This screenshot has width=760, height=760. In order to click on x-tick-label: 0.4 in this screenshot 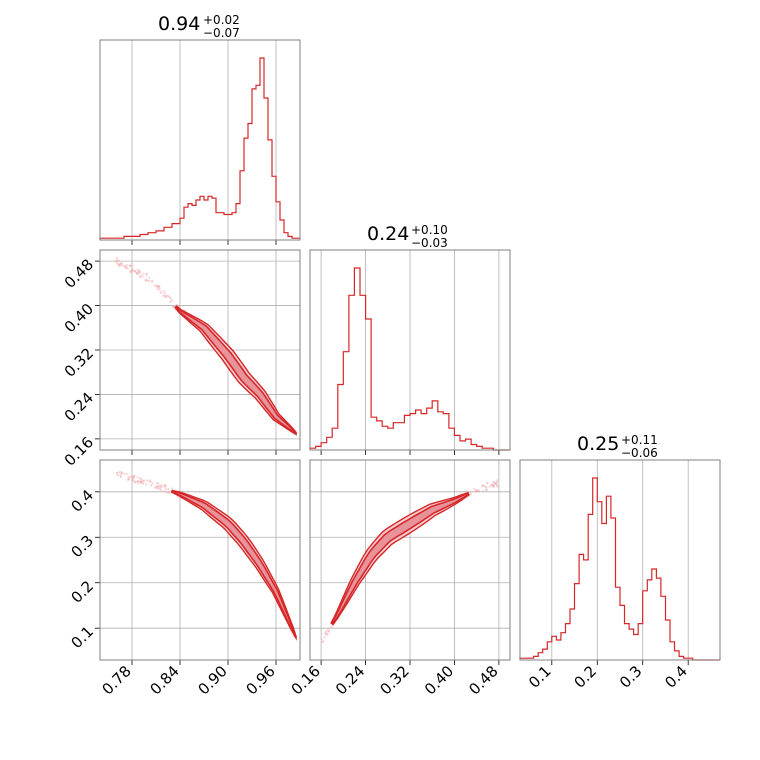, I will do `click(676, 677)`.